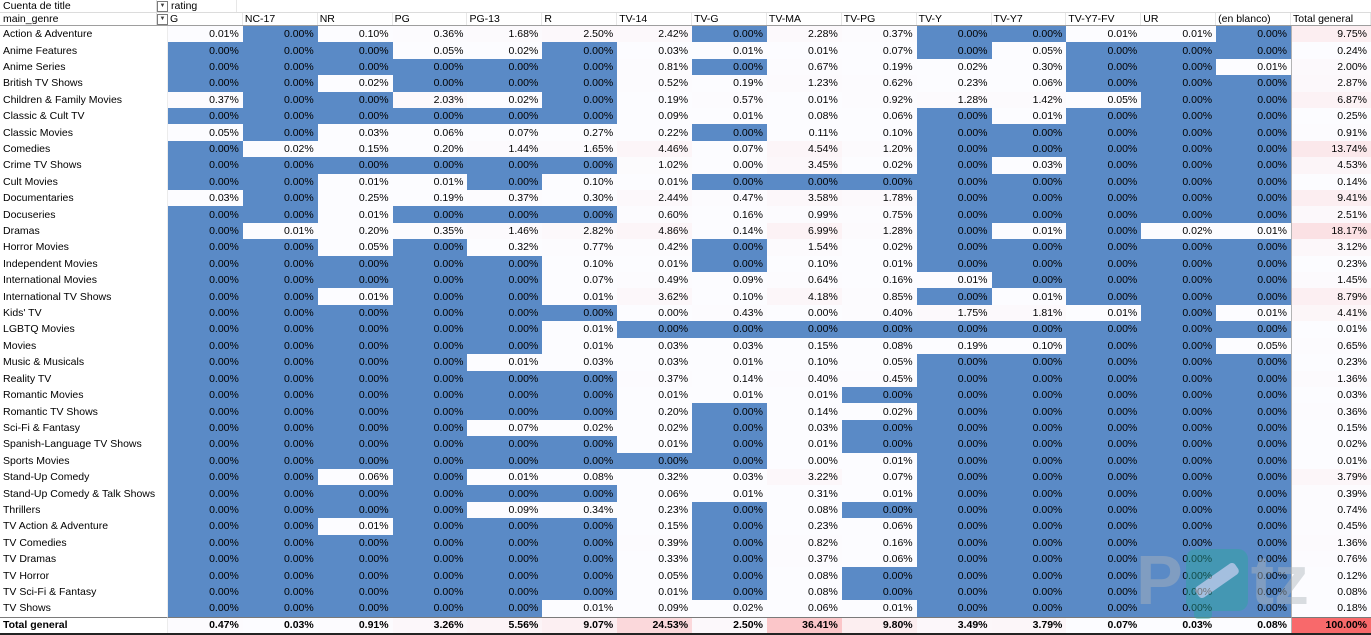 The height and width of the screenshot is (635, 1371). I want to click on pivot-cell: 0.45%, so click(879, 378).